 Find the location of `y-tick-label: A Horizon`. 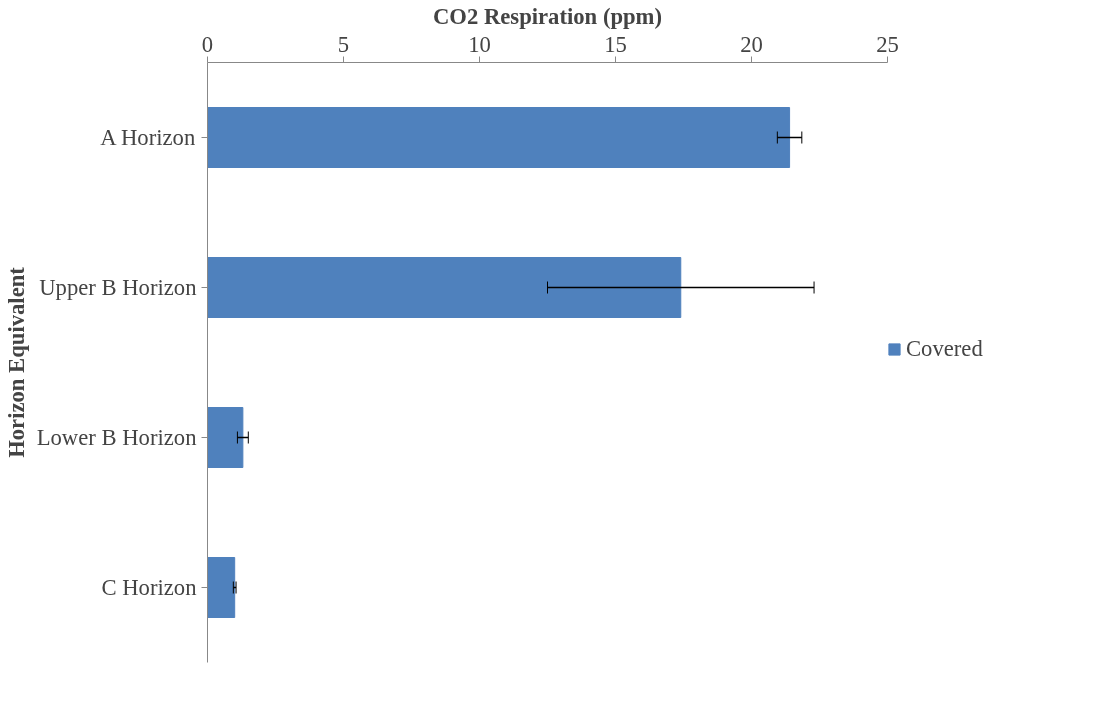

y-tick-label: A Horizon is located at coordinates (148, 137).